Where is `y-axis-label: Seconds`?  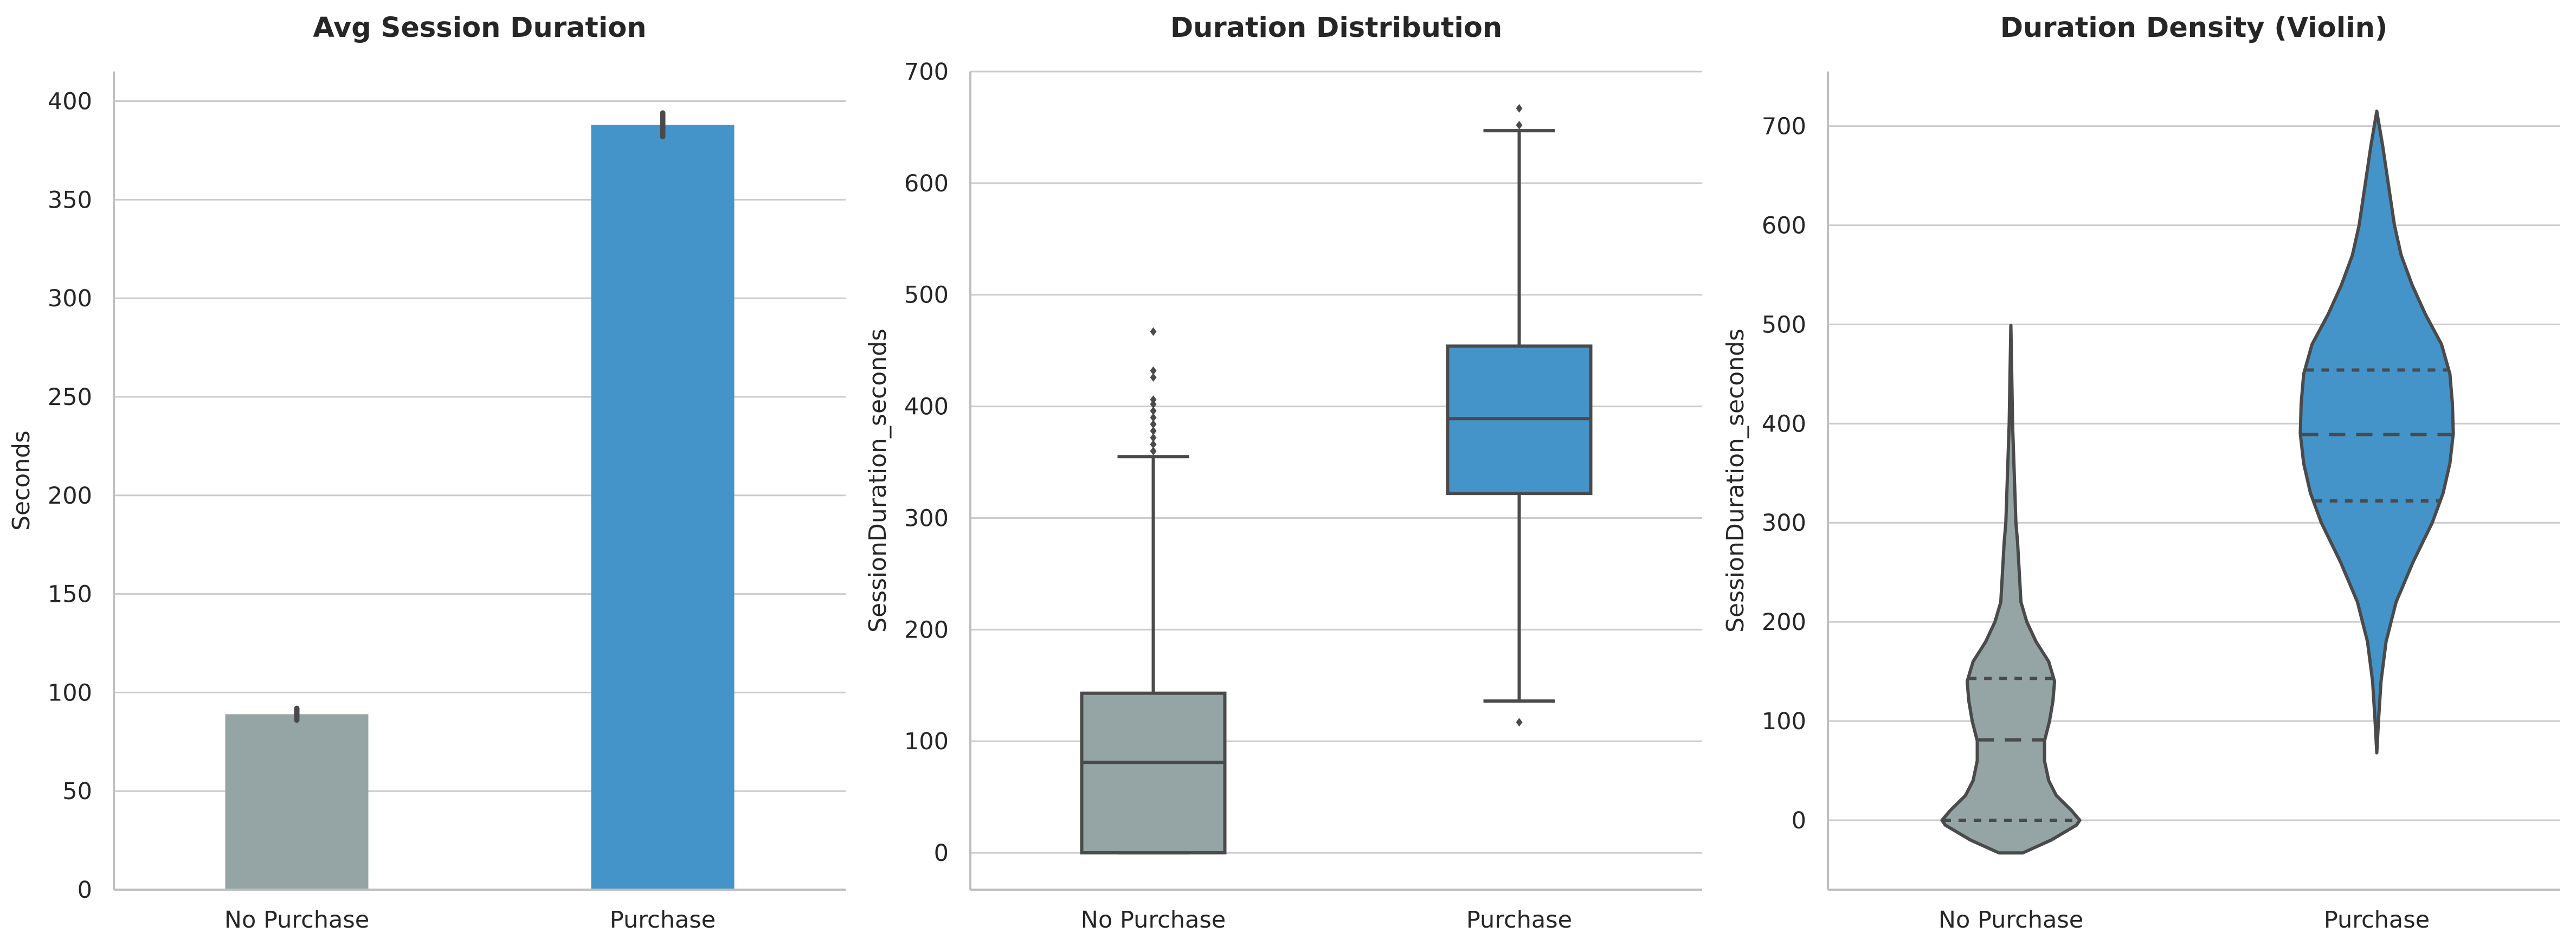 y-axis-label: Seconds is located at coordinates (21, 481).